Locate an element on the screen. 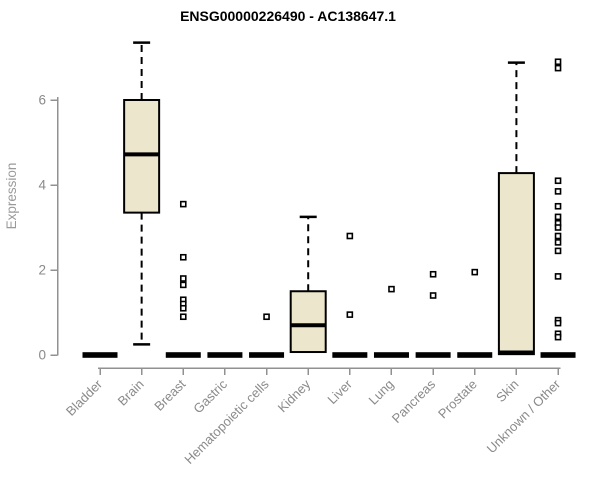 The image size is (600, 500). x-tick-label: Pancreas is located at coordinates (414, 401).